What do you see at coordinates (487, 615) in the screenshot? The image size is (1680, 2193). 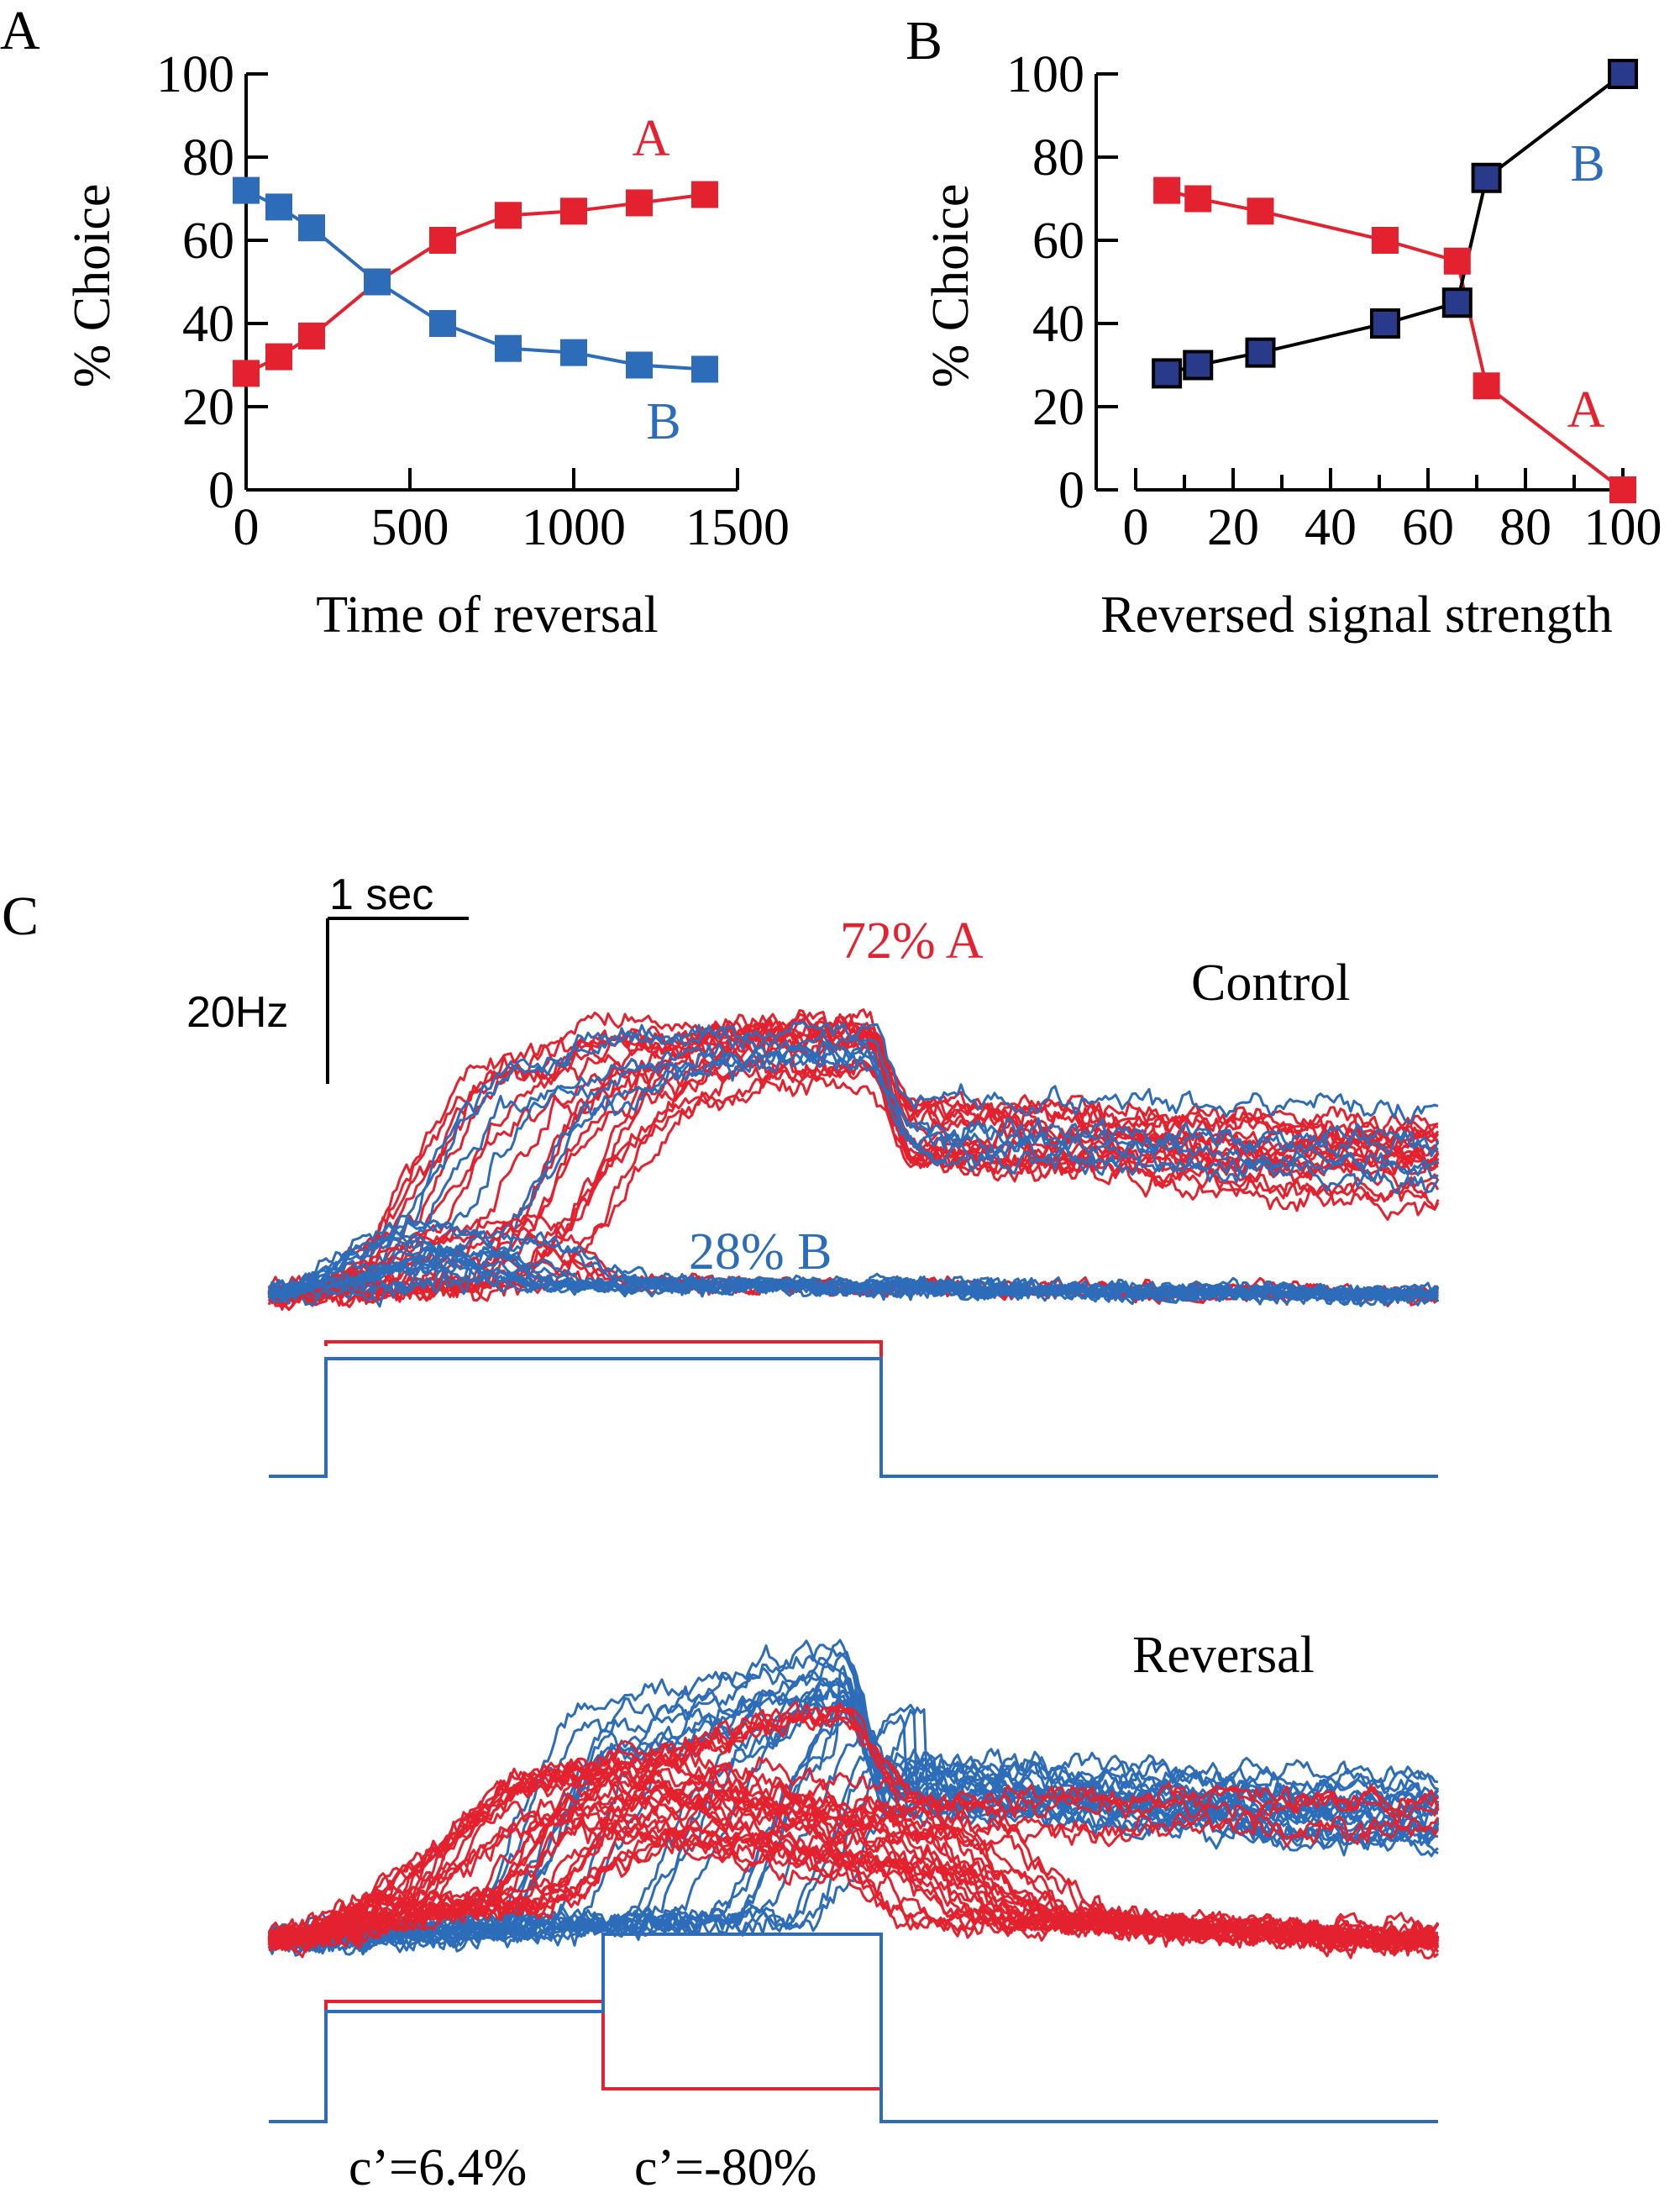 I see `panel-a-x-axis-label: Time of reversal` at bounding box center [487, 615].